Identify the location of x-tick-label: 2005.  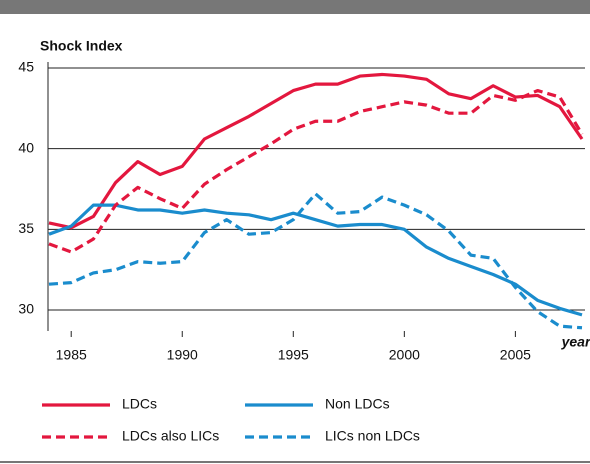
(515, 355).